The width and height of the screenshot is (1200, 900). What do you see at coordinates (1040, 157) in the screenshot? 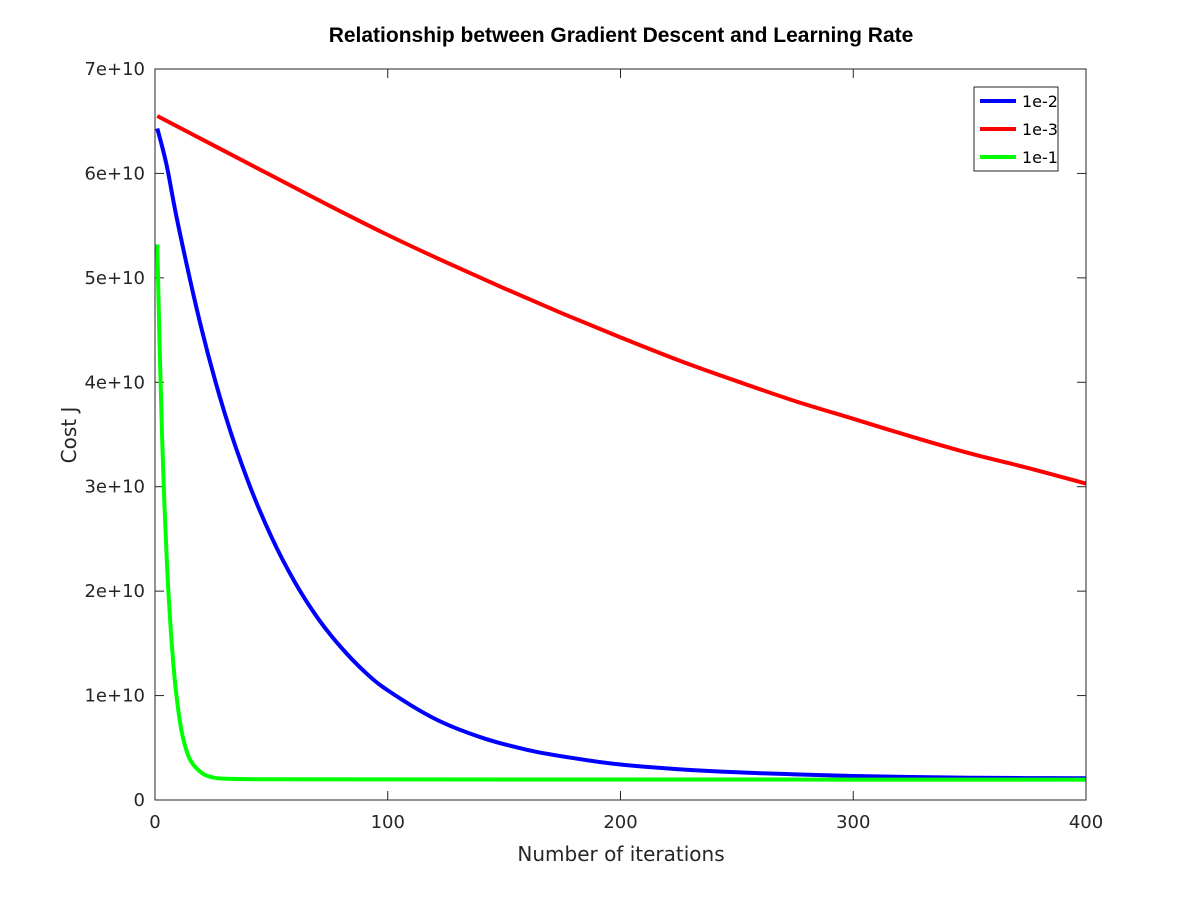
I see `legend-label: 1e-1` at bounding box center [1040, 157].